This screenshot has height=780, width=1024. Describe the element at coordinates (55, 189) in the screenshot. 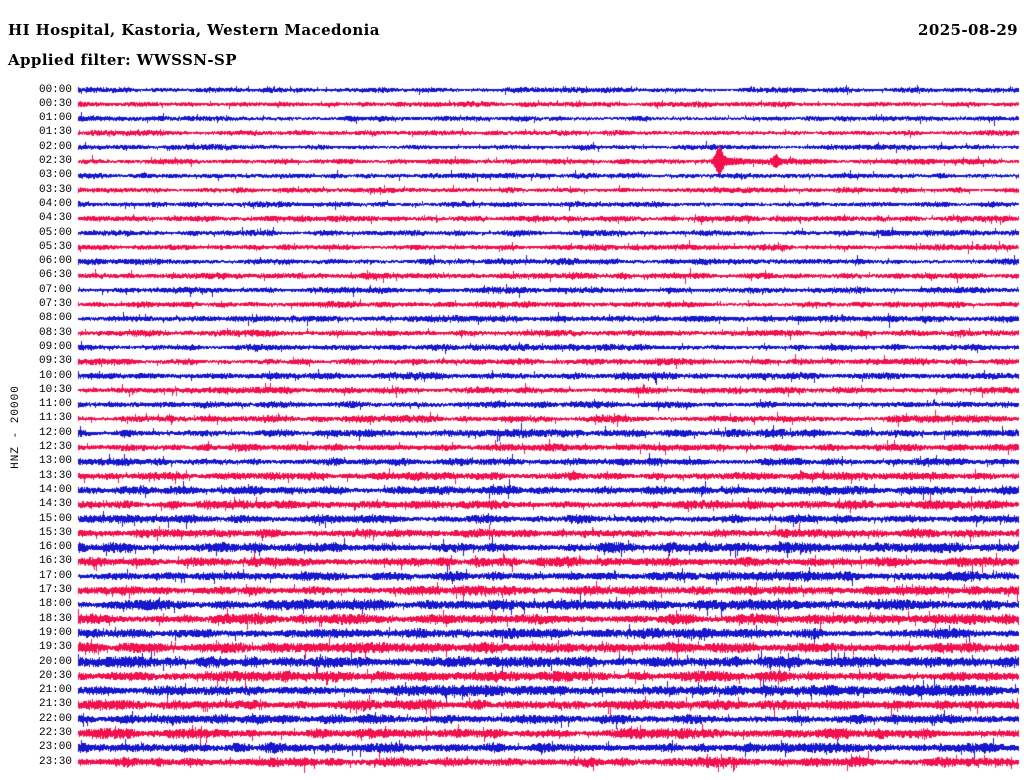

I see `row-time-label: 03:30` at that location.